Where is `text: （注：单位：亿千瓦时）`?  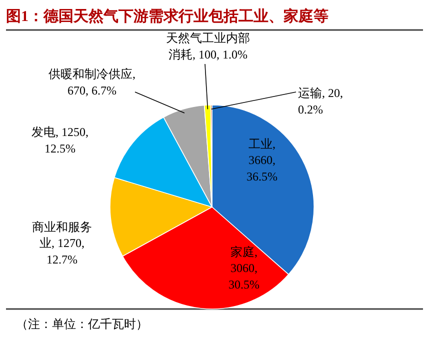
text: （注：单位：亿千瓦时） is located at coordinates (82, 324).